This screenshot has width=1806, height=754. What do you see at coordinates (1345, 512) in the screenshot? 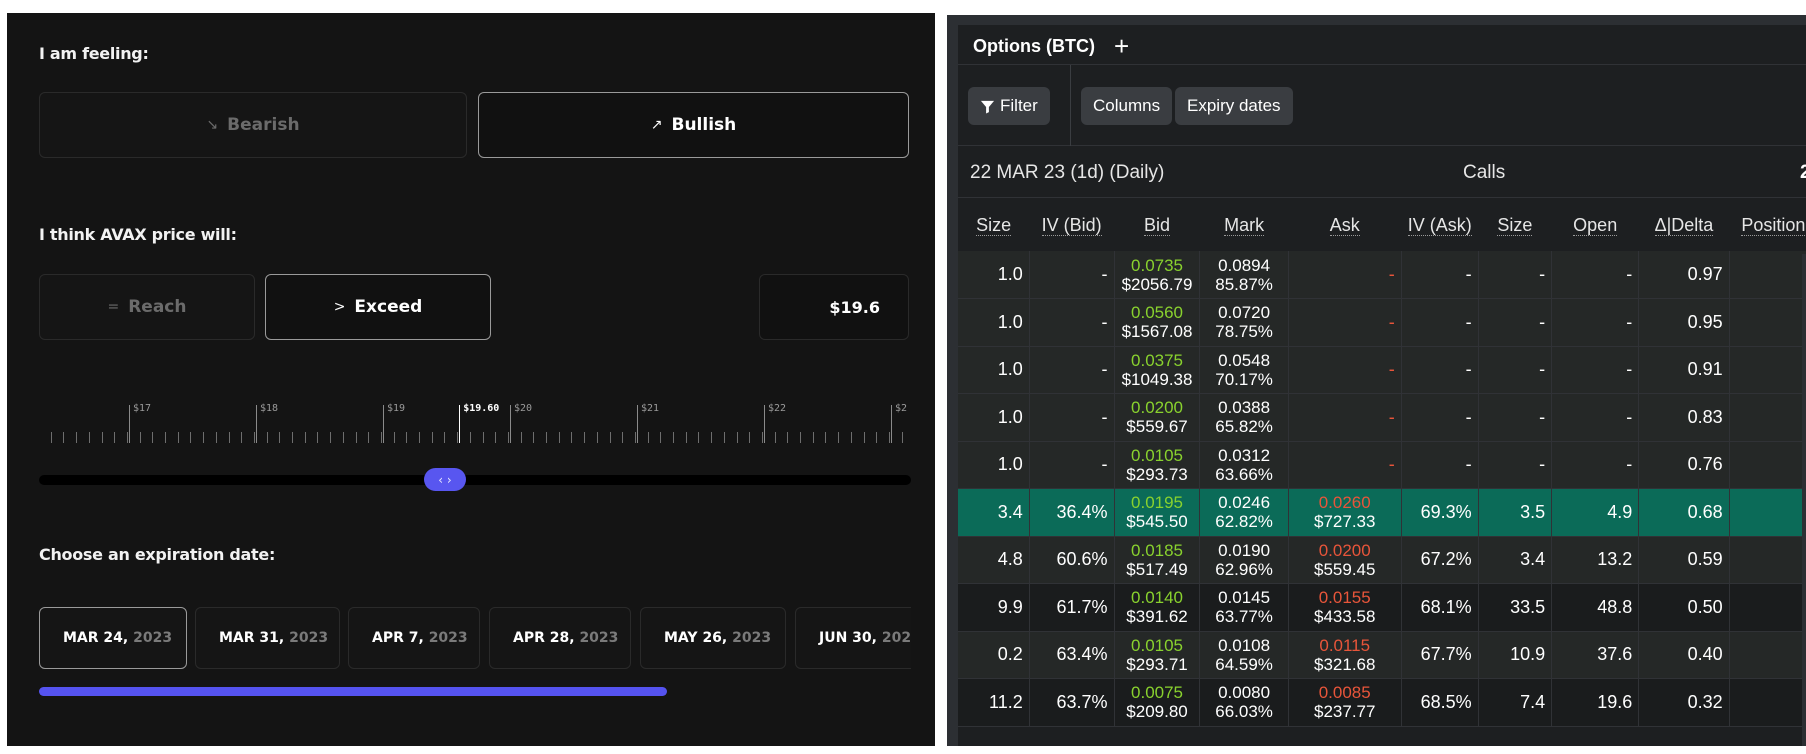
I see `ask-cell: 0.0260 $727.33` at bounding box center [1345, 512].